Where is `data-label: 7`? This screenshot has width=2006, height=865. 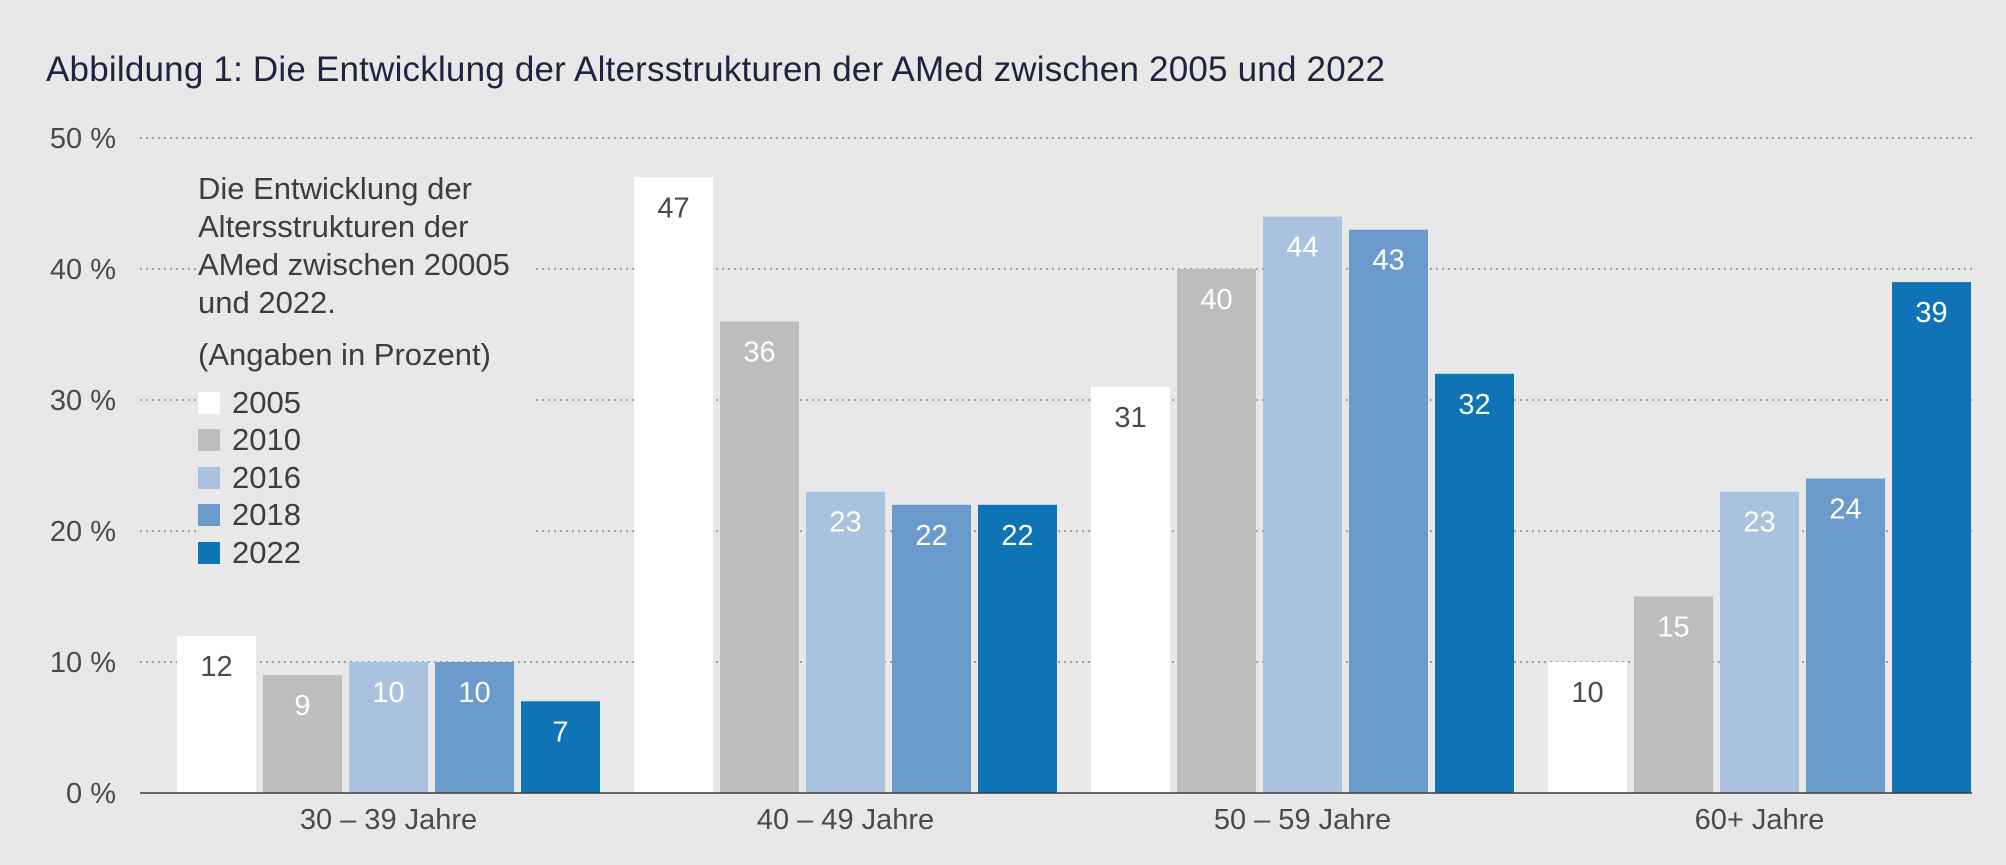
data-label: 7 is located at coordinates (560, 732).